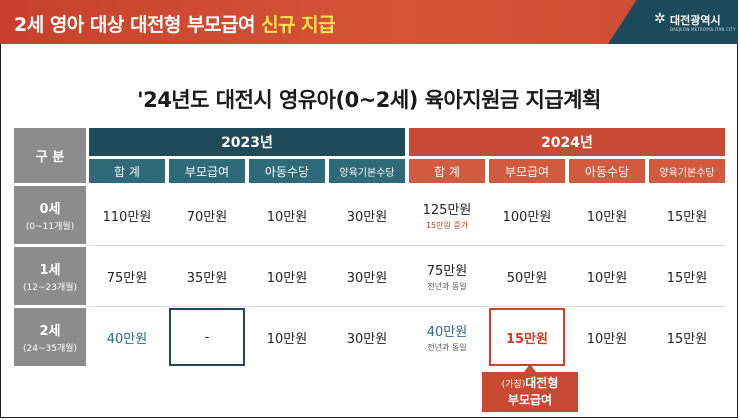 The width and height of the screenshot is (740, 420). Describe the element at coordinates (207, 276) in the screenshot. I see `cell-1-2023-parent-pay: 35만원` at that location.